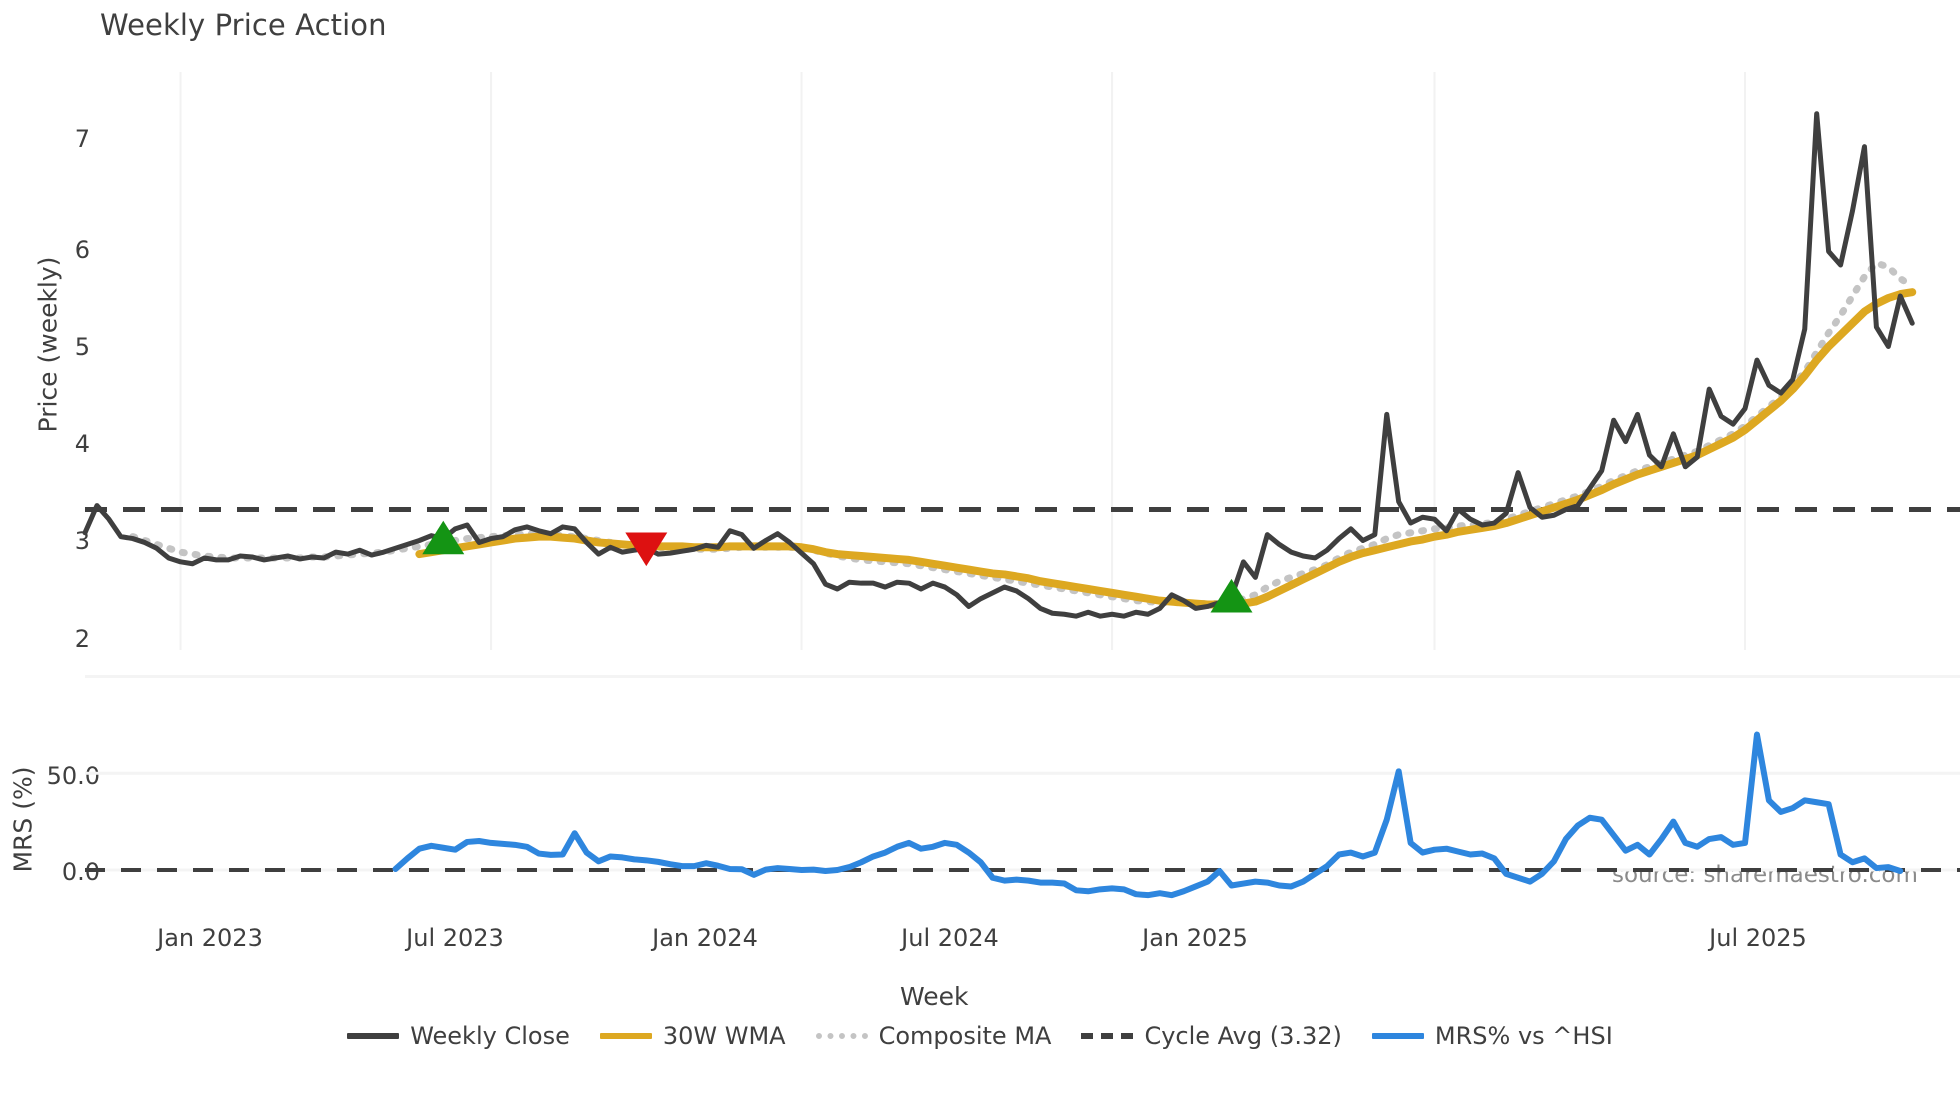 The height and width of the screenshot is (1102, 1960). What do you see at coordinates (210, 938) in the screenshot?
I see `xtick-jan-2023: Jan 2023` at bounding box center [210, 938].